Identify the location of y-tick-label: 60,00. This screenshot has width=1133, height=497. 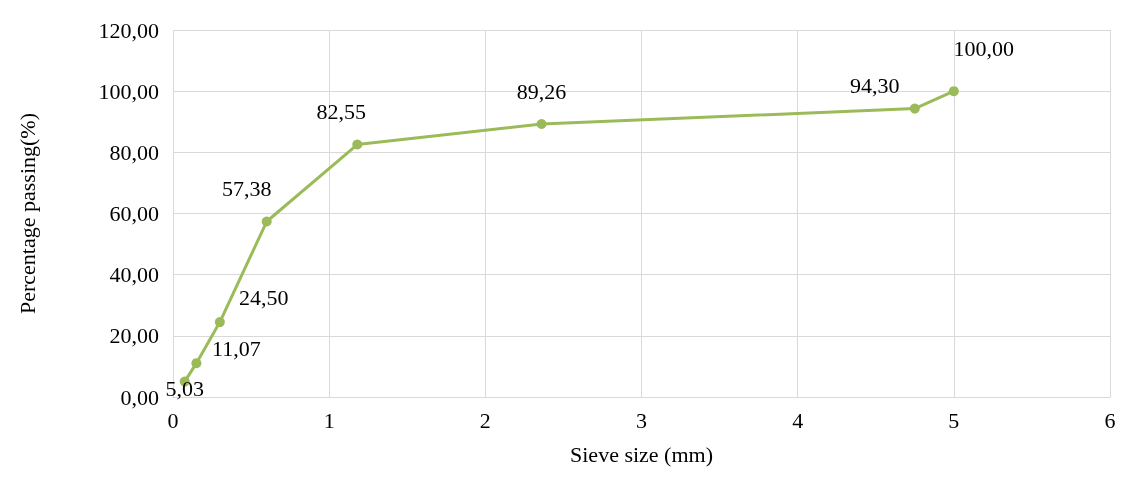
(134, 213).